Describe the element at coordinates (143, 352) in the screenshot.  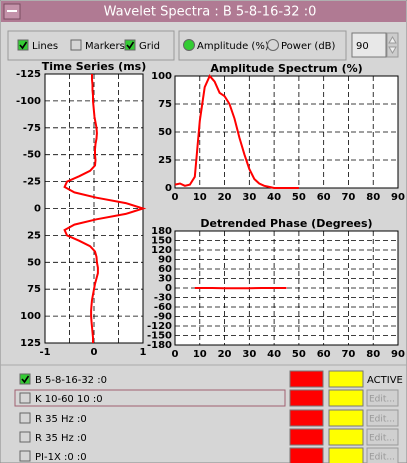
I see `x-tick-label: 1` at that location.